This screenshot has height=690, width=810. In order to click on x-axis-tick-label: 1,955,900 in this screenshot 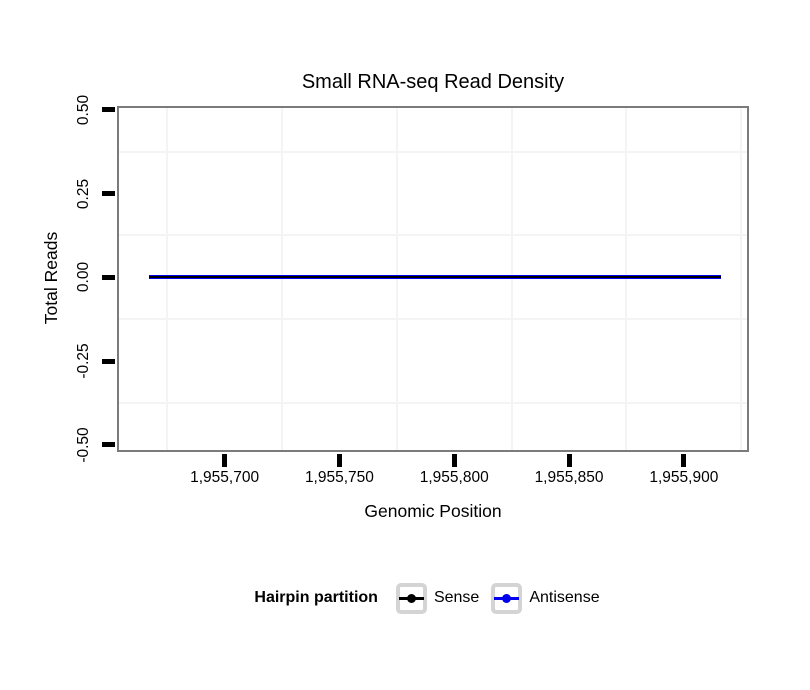, I will do `click(684, 477)`.